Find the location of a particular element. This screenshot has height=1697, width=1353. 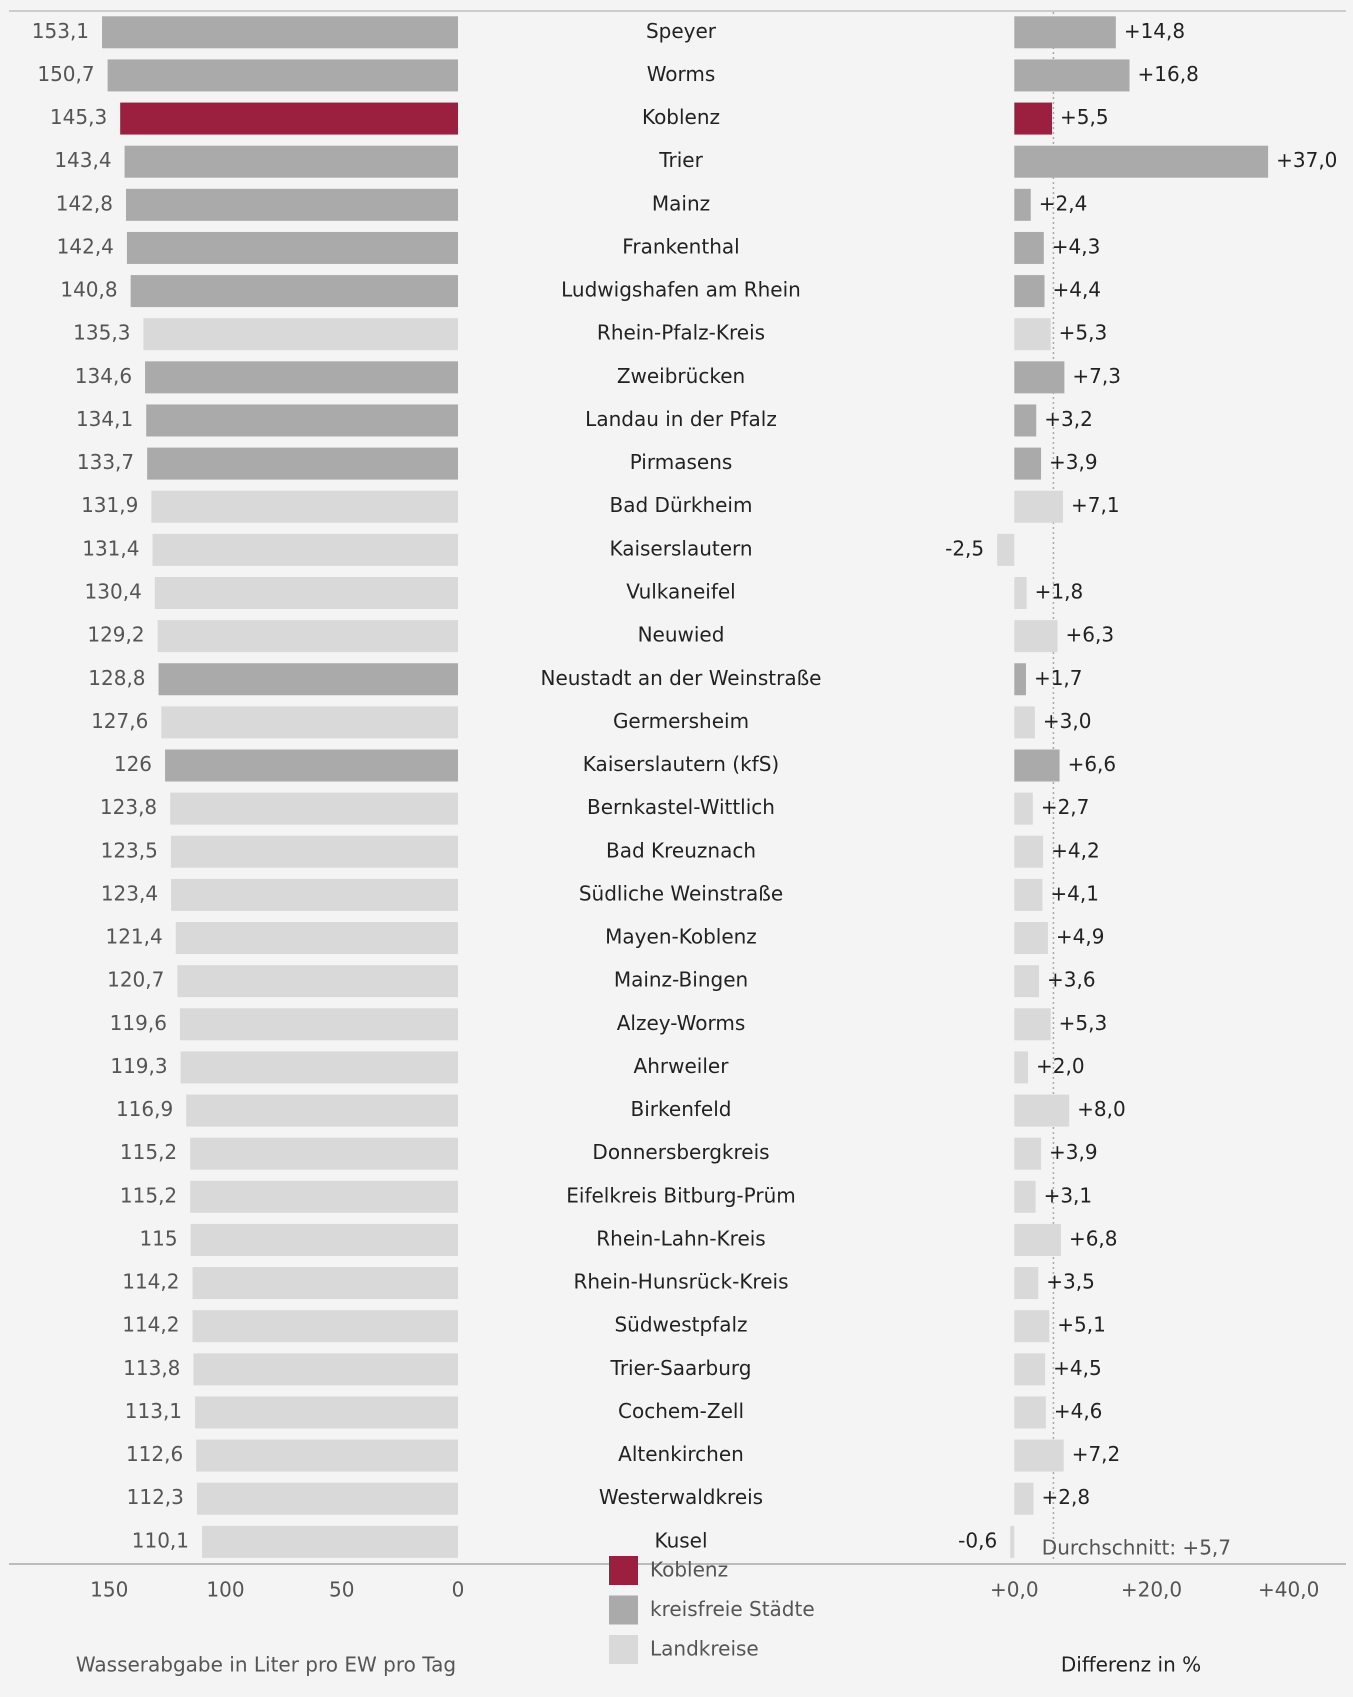

value-label: 114,2 is located at coordinates (150, 1325).